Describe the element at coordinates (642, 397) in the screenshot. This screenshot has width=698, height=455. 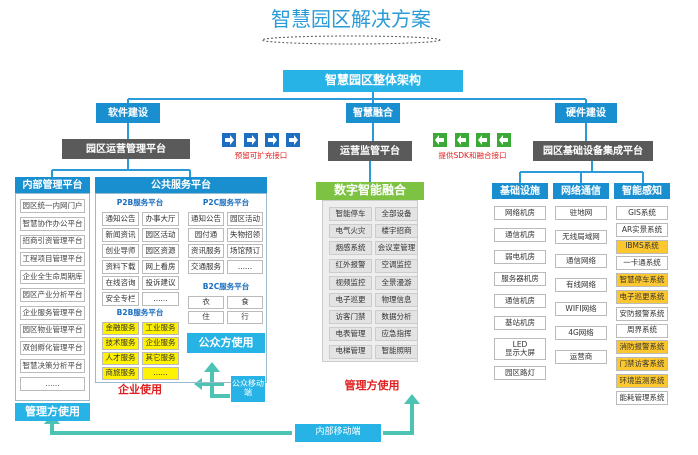
I see `item: 能耗管理系统` at that location.